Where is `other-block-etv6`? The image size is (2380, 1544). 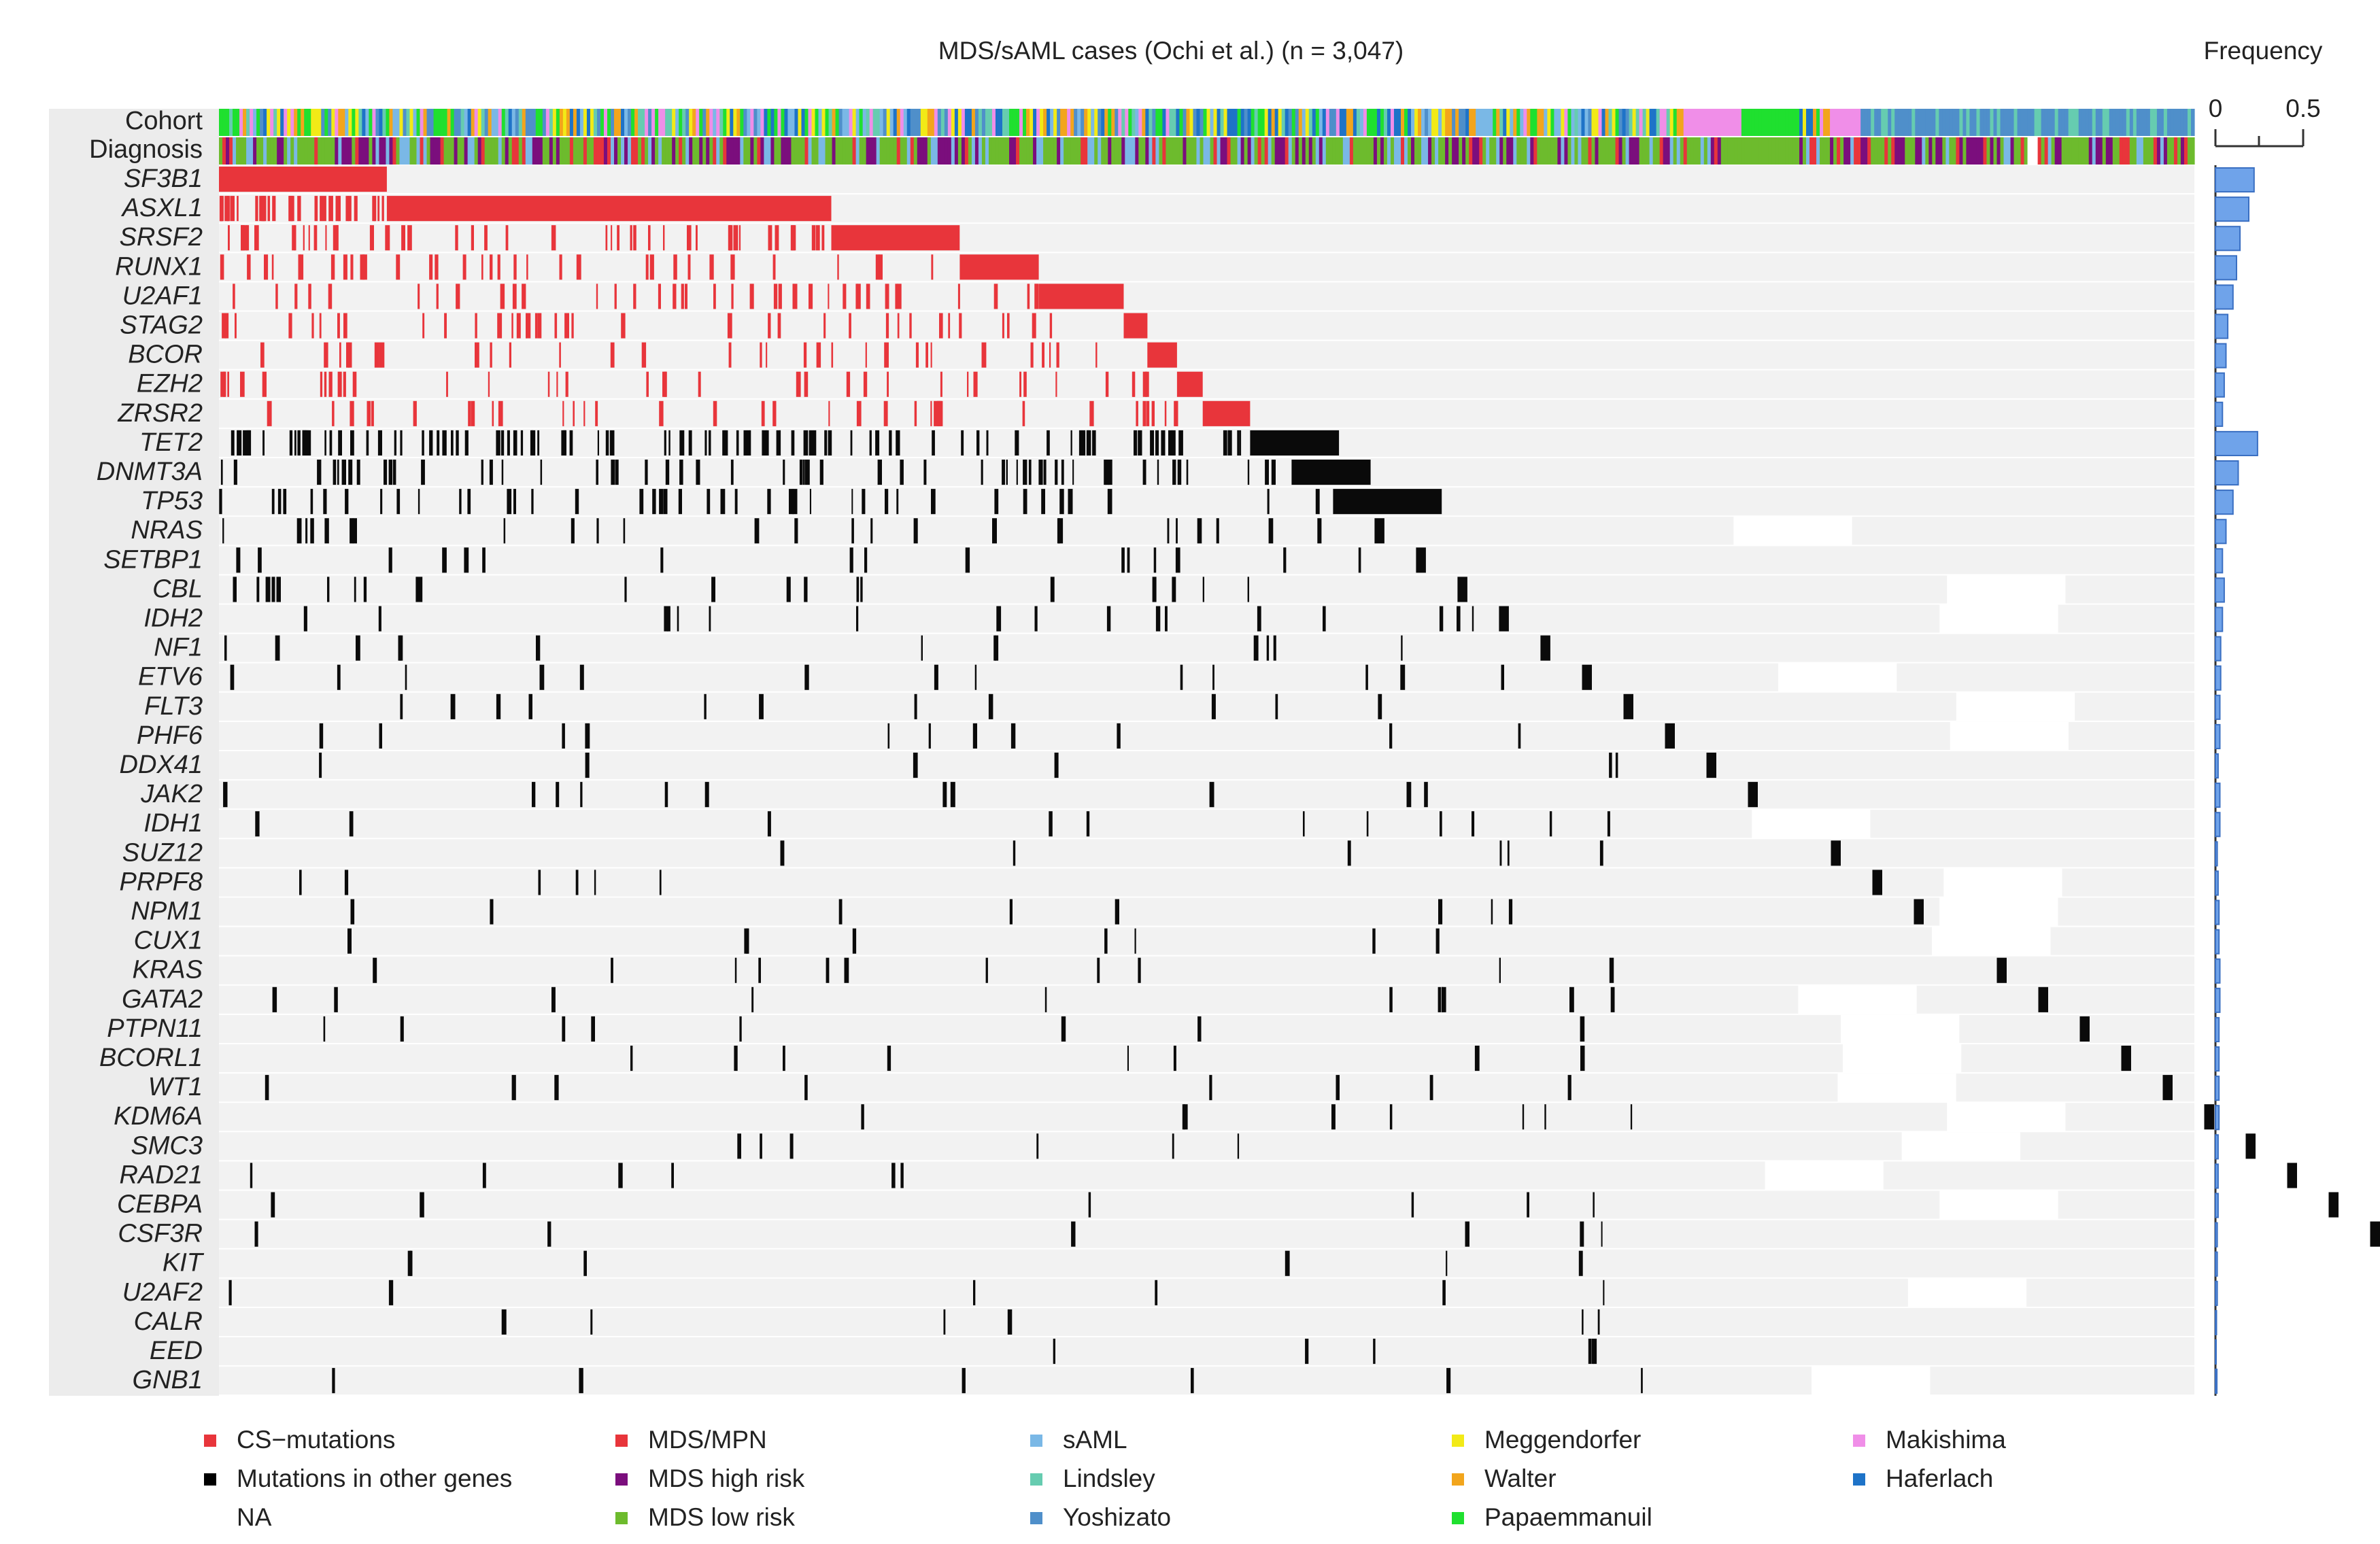
other-block-etv6 is located at coordinates (1587, 677).